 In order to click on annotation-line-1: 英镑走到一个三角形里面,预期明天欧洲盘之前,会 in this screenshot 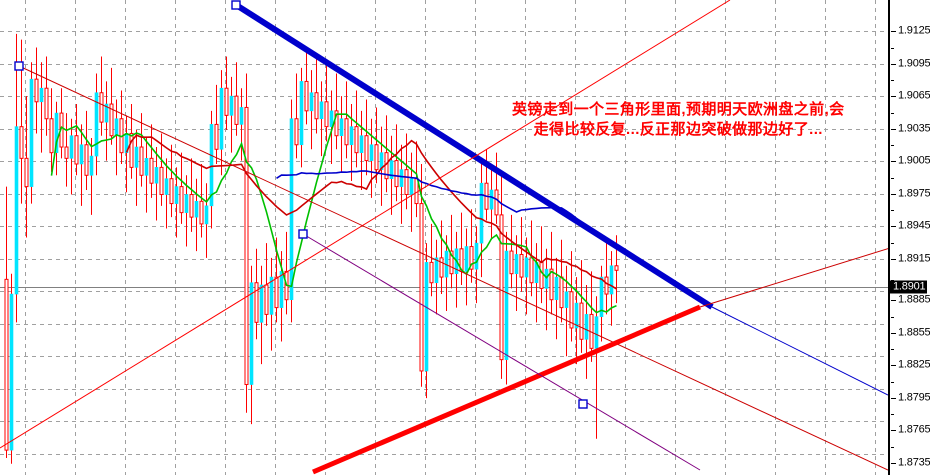, I will do `click(678, 109)`.